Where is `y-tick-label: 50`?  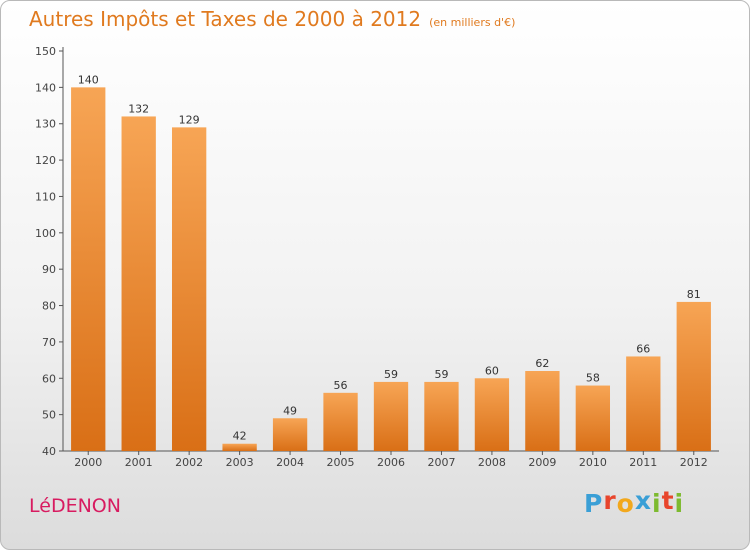
y-tick-label: 50 is located at coordinates (49, 415).